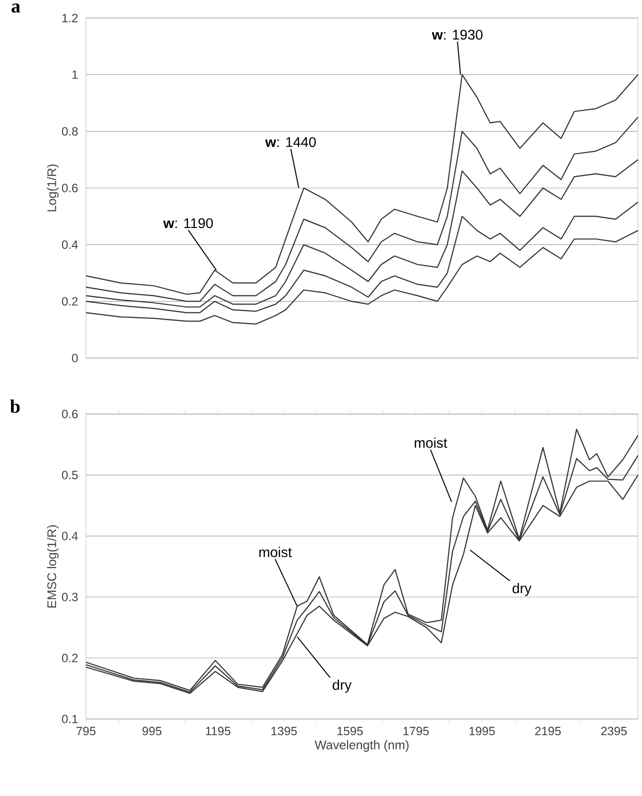 The width and height of the screenshot is (642, 796). Describe the element at coordinates (416, 731) in the screenshot. I see `x-tick-label: 1795` at that location.